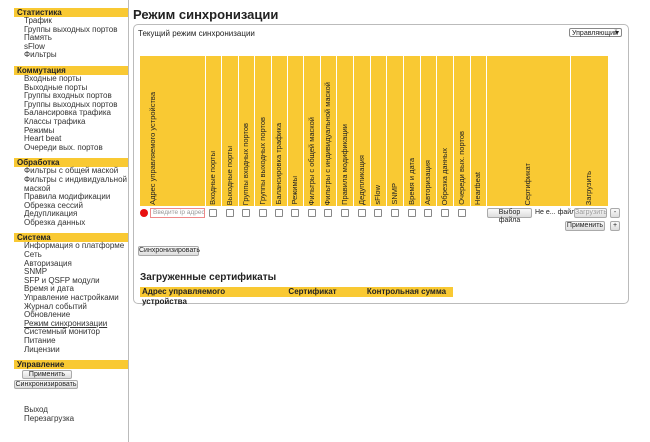 This screenshot has width=650, height=442. Describe the element at coordinates (278, 164) in the screenshot. I see `column-header: Балансировка трафика` at that location.